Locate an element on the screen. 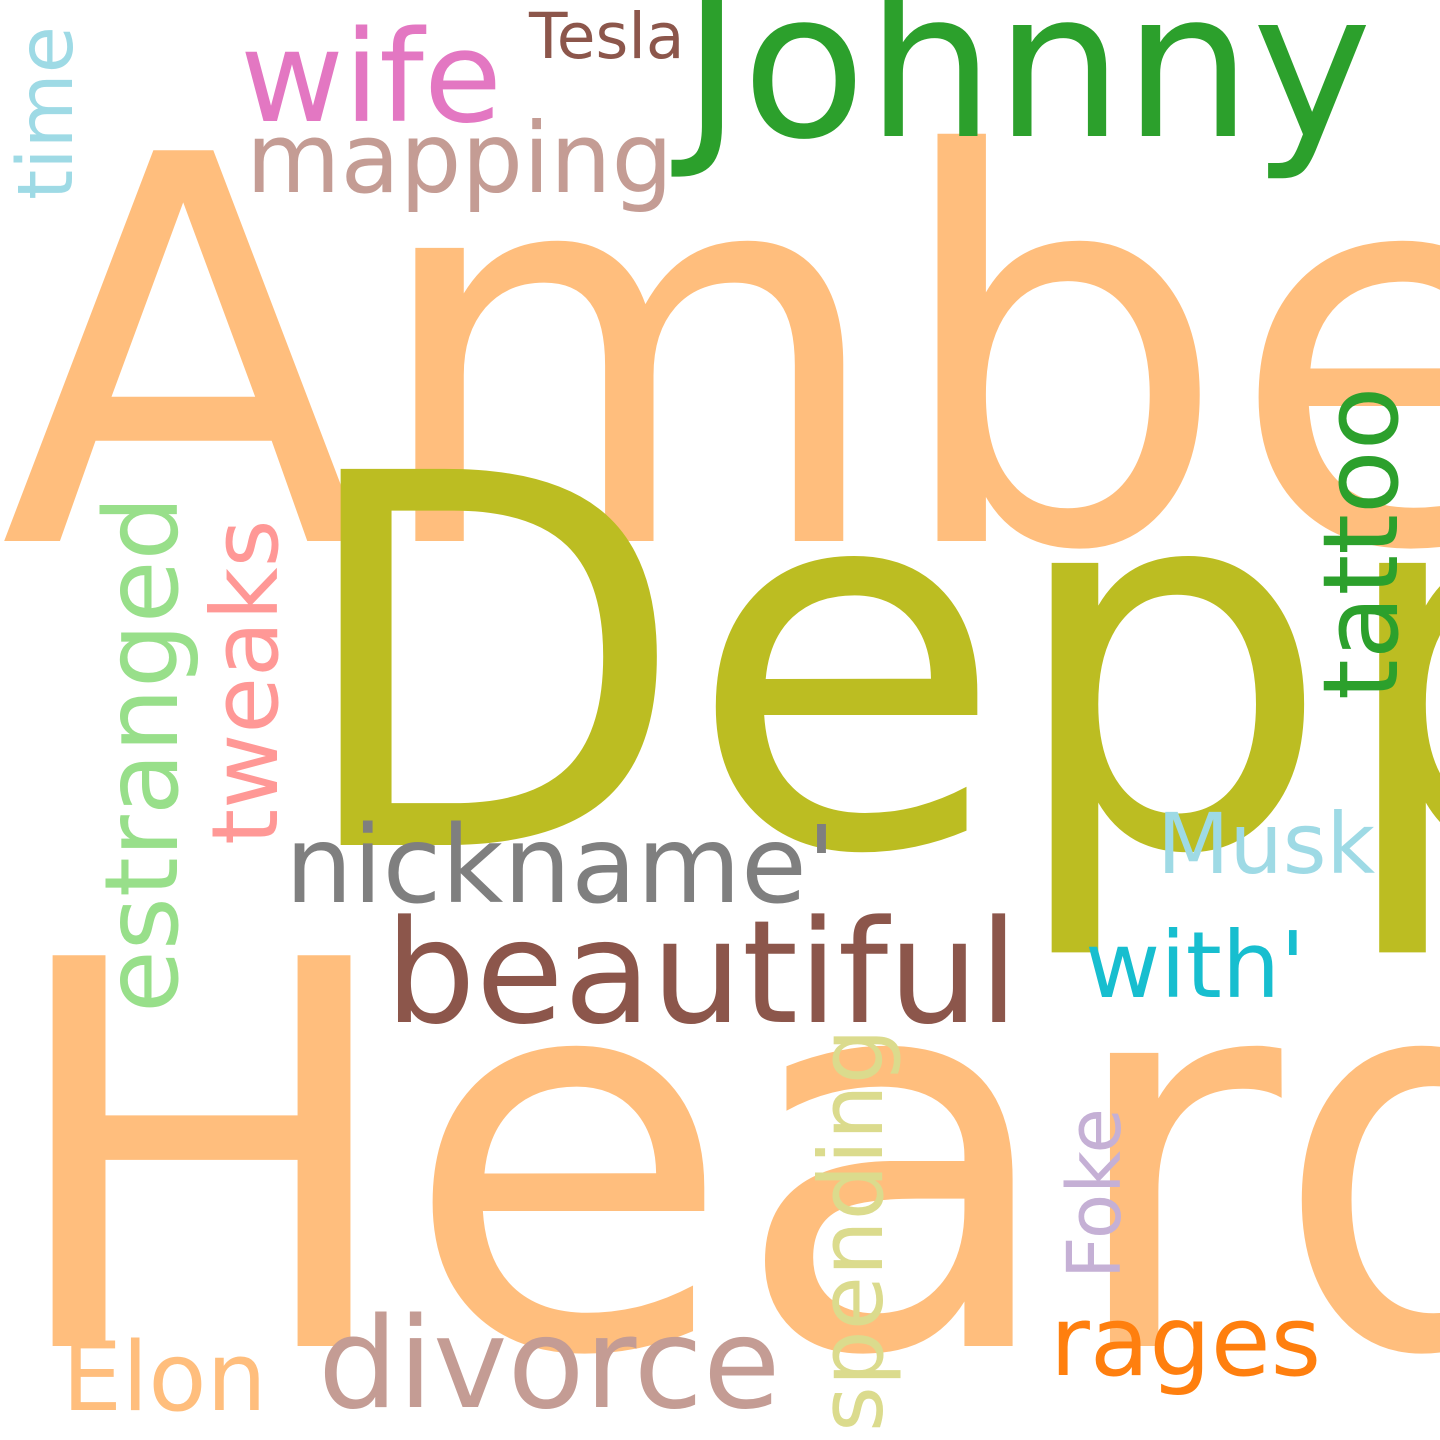 This screenshot has height=1440, width=1440. word-tweaks: tweaks is located at coordinates (245, 682).